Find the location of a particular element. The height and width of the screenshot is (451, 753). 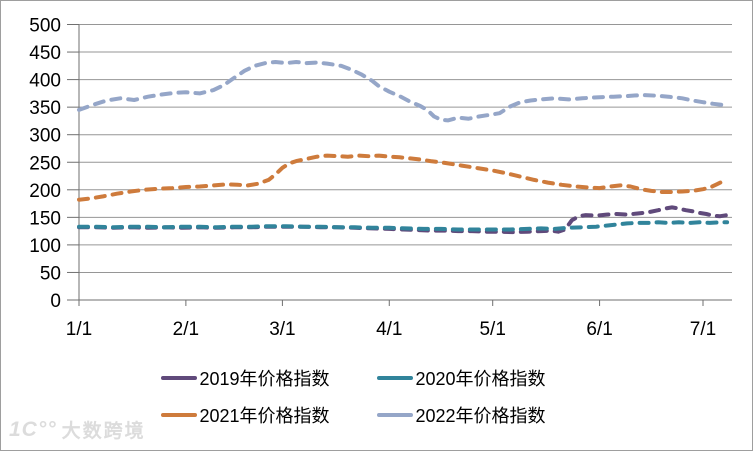

legend-item-2020: 2020年价格指数 is located at coordinates (484, 378).